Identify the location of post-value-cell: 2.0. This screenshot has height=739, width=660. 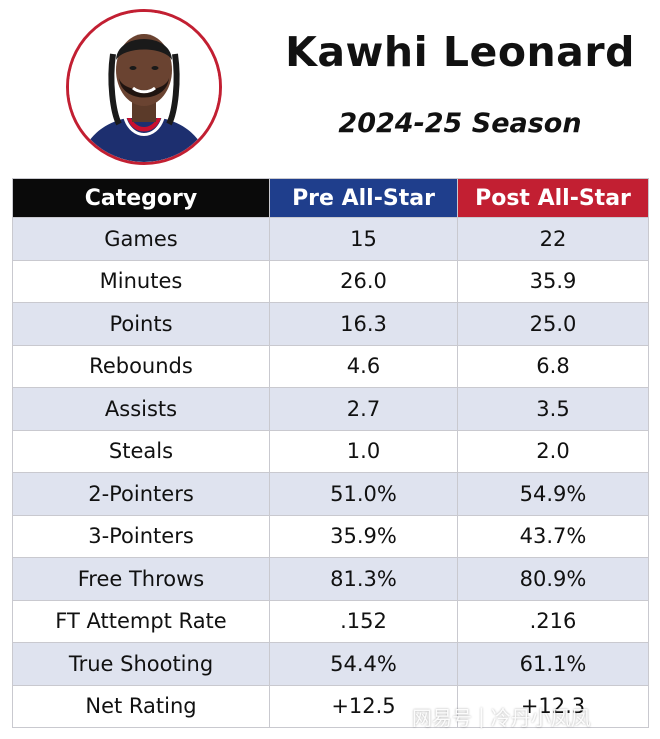
(553, 451).